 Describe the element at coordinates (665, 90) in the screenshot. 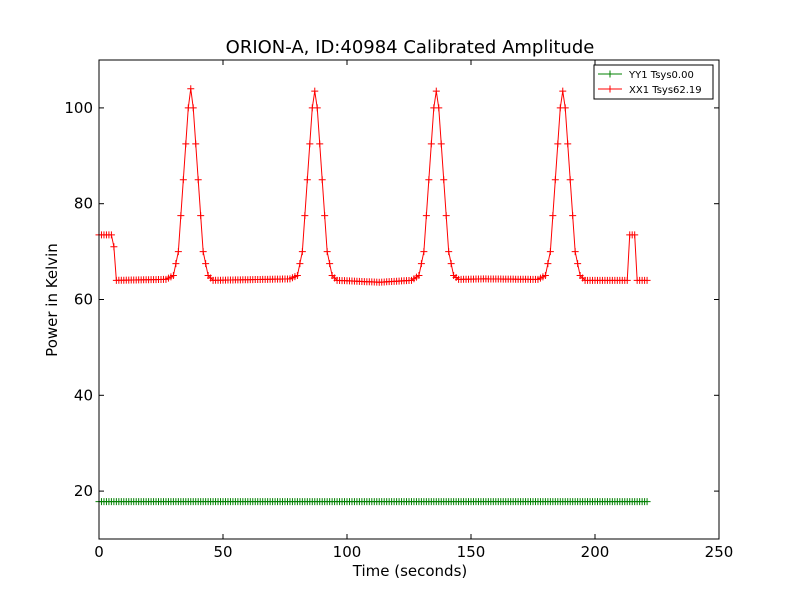

I see `legend-label: XX1 Tsys62.19` at that location.